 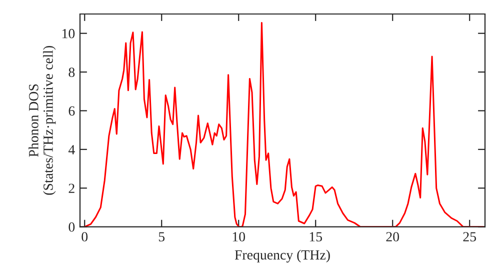 I want to click on y-axis-title: Phonon DOS (States/THz·primitive cell), so click(x=42, y=120).